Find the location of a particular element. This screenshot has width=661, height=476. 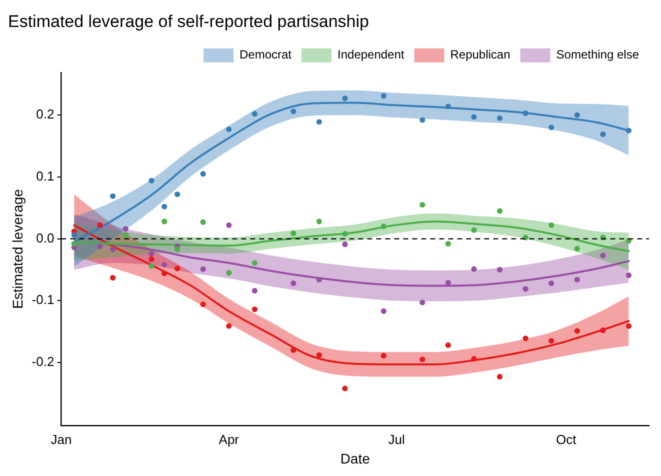

legend-label: Independent is located at coordinates (371, 55).